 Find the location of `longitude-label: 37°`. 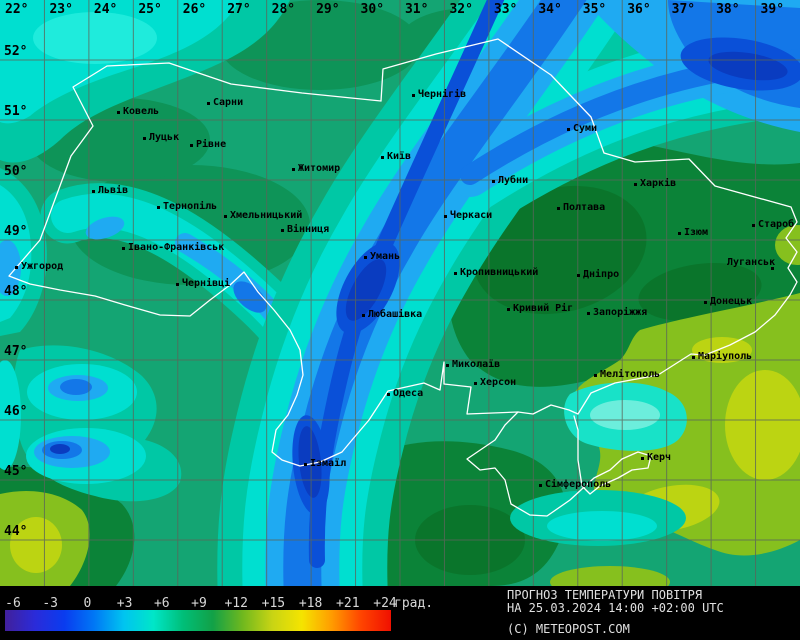

longitude-label: 37° is located at coordinates (683, 9).